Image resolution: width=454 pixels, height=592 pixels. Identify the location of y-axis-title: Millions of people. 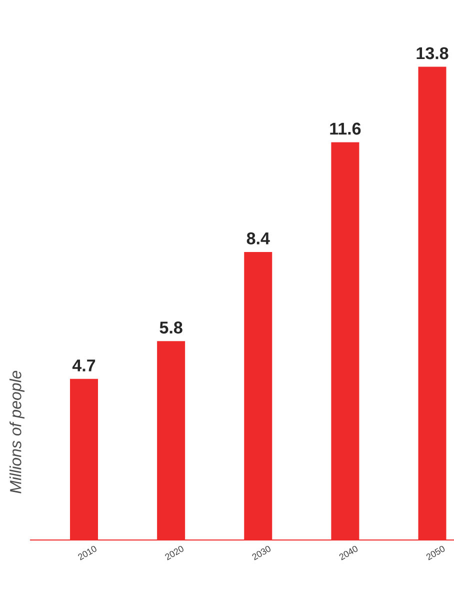
(17, 432).